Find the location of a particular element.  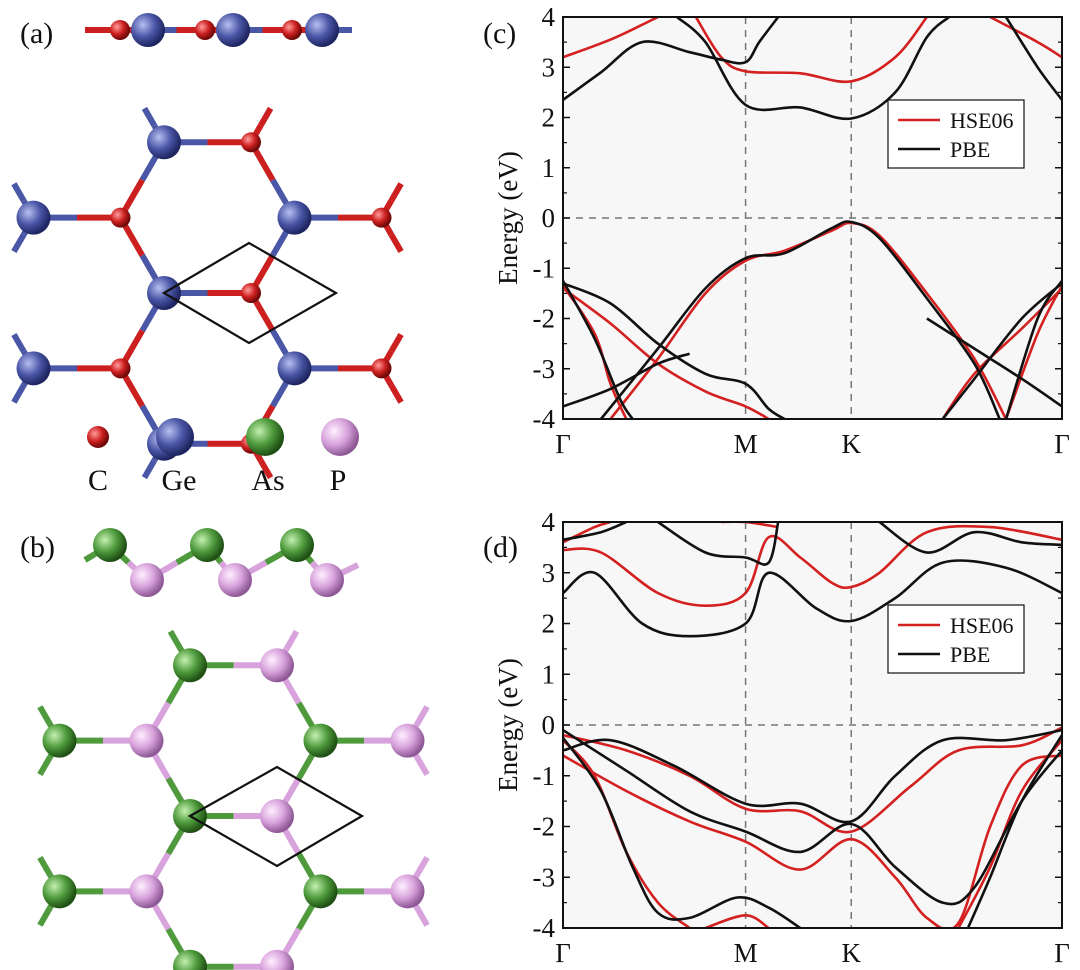

element-legend: C Ge As P is located at coordinates (223, 457).